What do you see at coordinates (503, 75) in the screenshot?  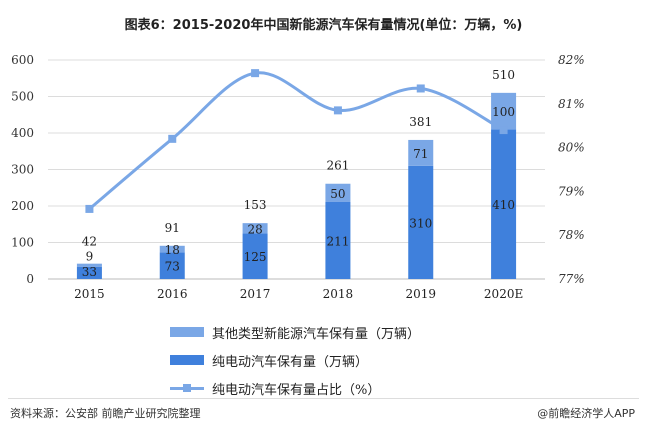 I see `total-label: 510` at bounding box center [503, 75].